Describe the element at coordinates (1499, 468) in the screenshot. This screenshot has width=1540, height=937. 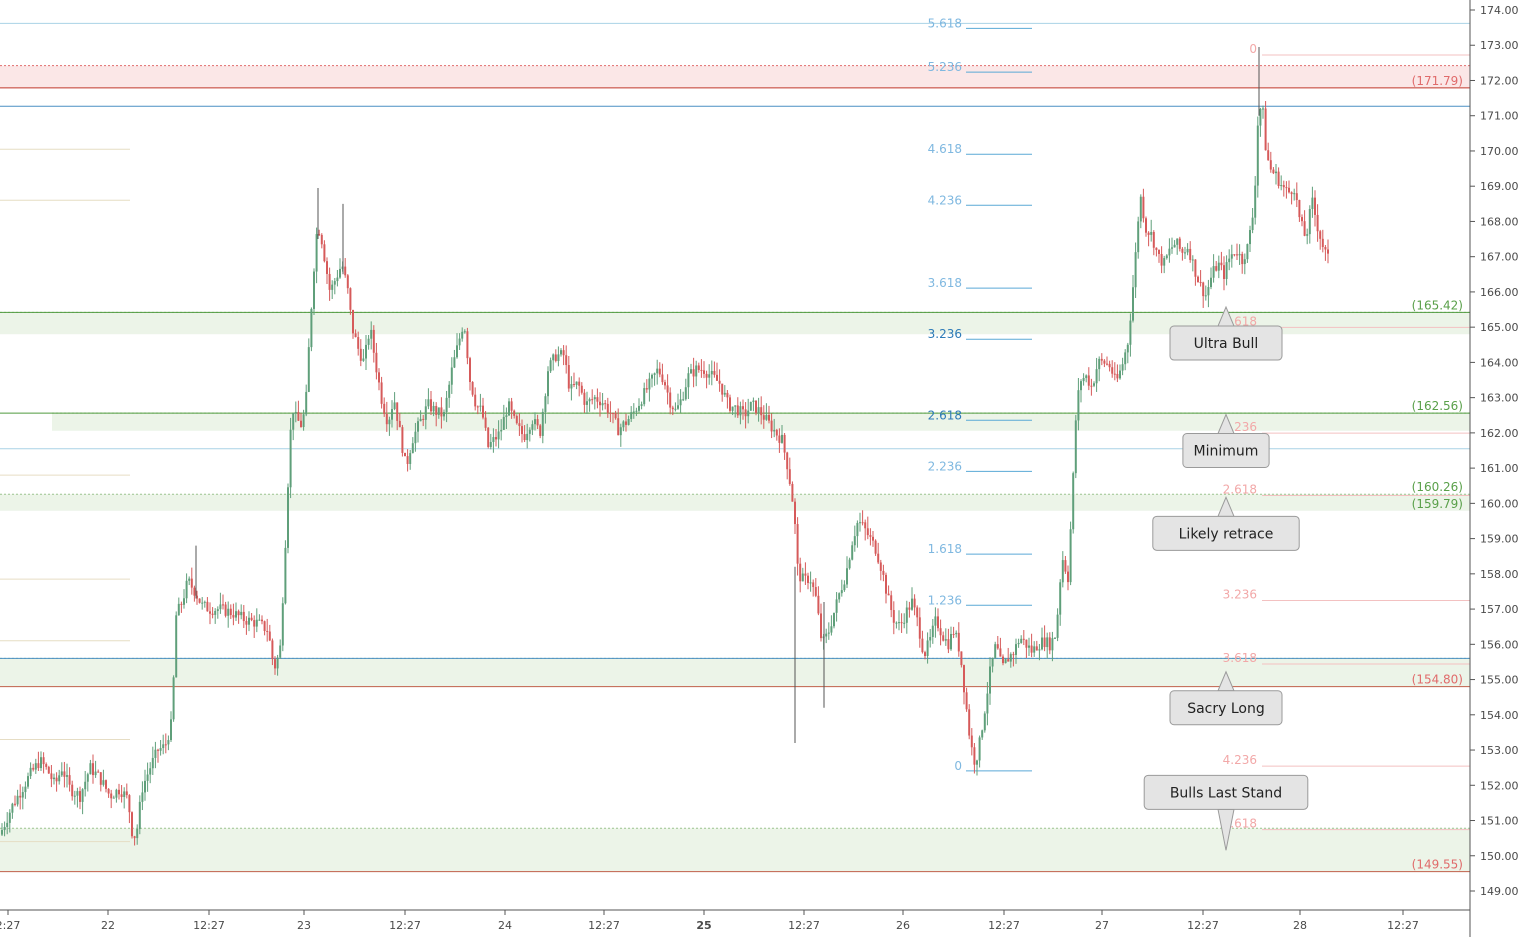
I see `y-tick-label: 161.00` at that location.